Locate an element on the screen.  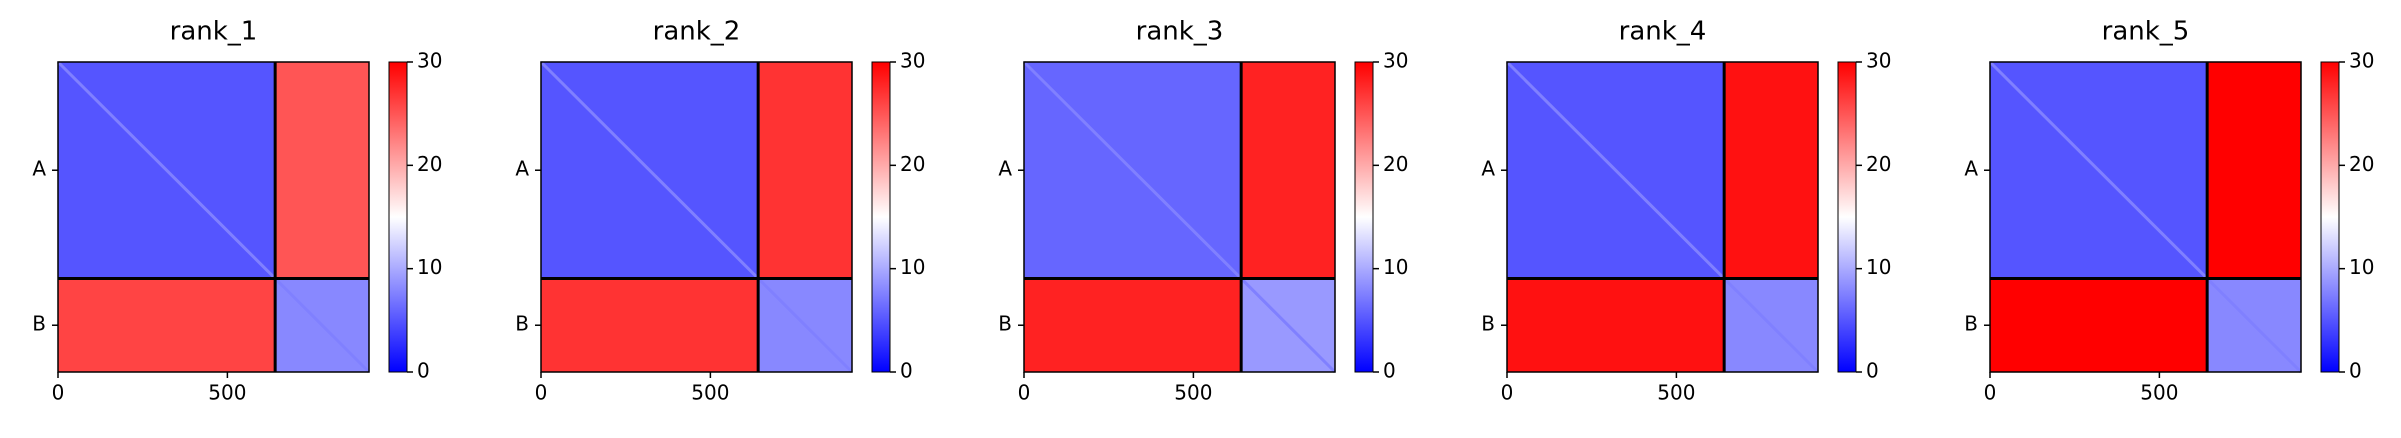
panel-title: rank_3 is located at coordinates (1180, 32).